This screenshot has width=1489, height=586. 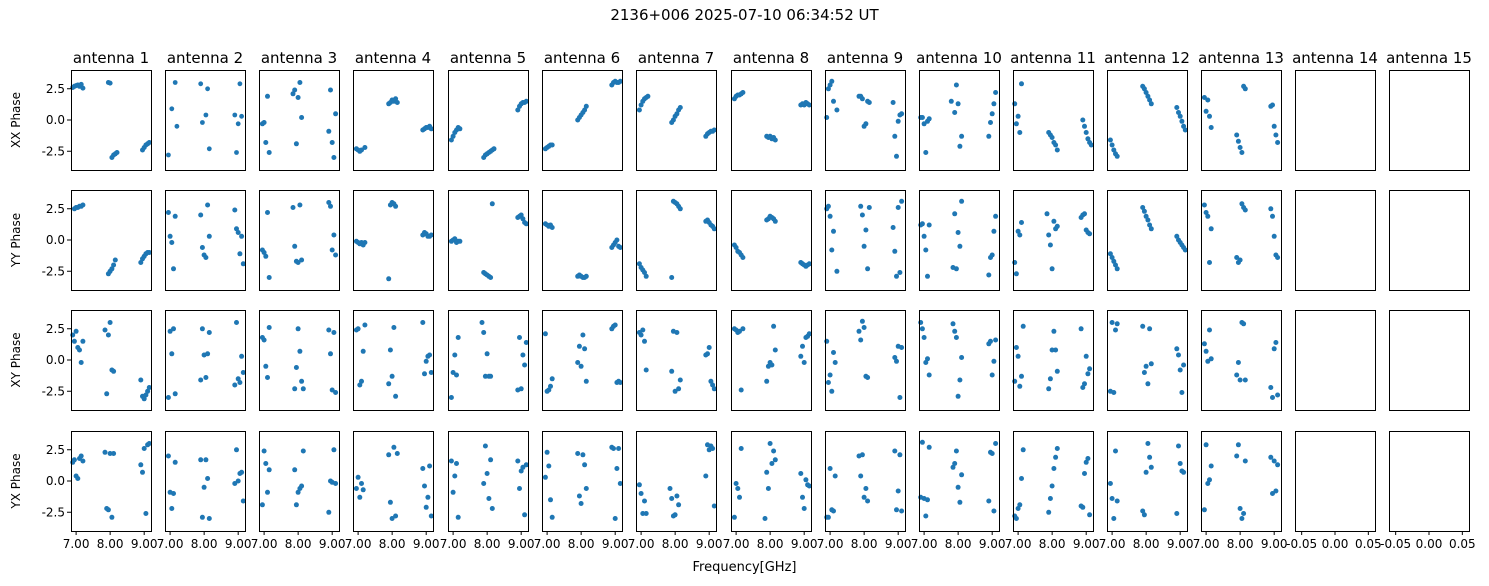 What do you see at coordinates (709, 544) in the screenshot?
I see `x-tick-label: 9.00` at bounding box center [709, 544].